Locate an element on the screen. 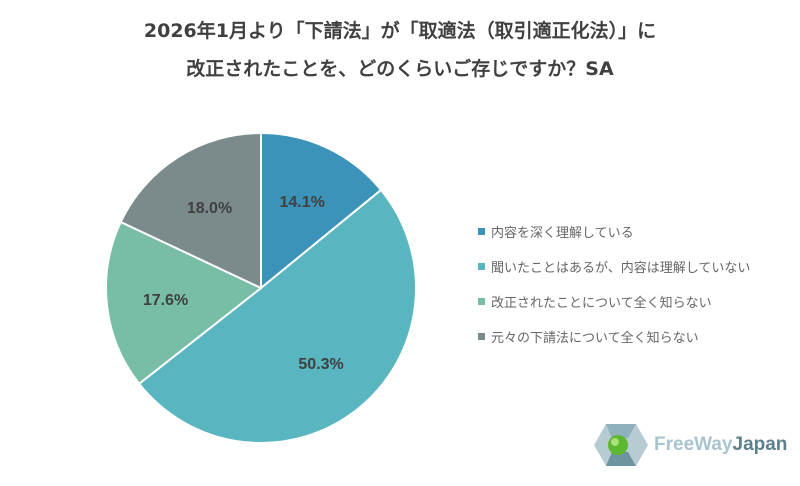 The image size is (800, 486). legend-item: 改正されたことについて全く知らない is located at coordinates (614, 301).